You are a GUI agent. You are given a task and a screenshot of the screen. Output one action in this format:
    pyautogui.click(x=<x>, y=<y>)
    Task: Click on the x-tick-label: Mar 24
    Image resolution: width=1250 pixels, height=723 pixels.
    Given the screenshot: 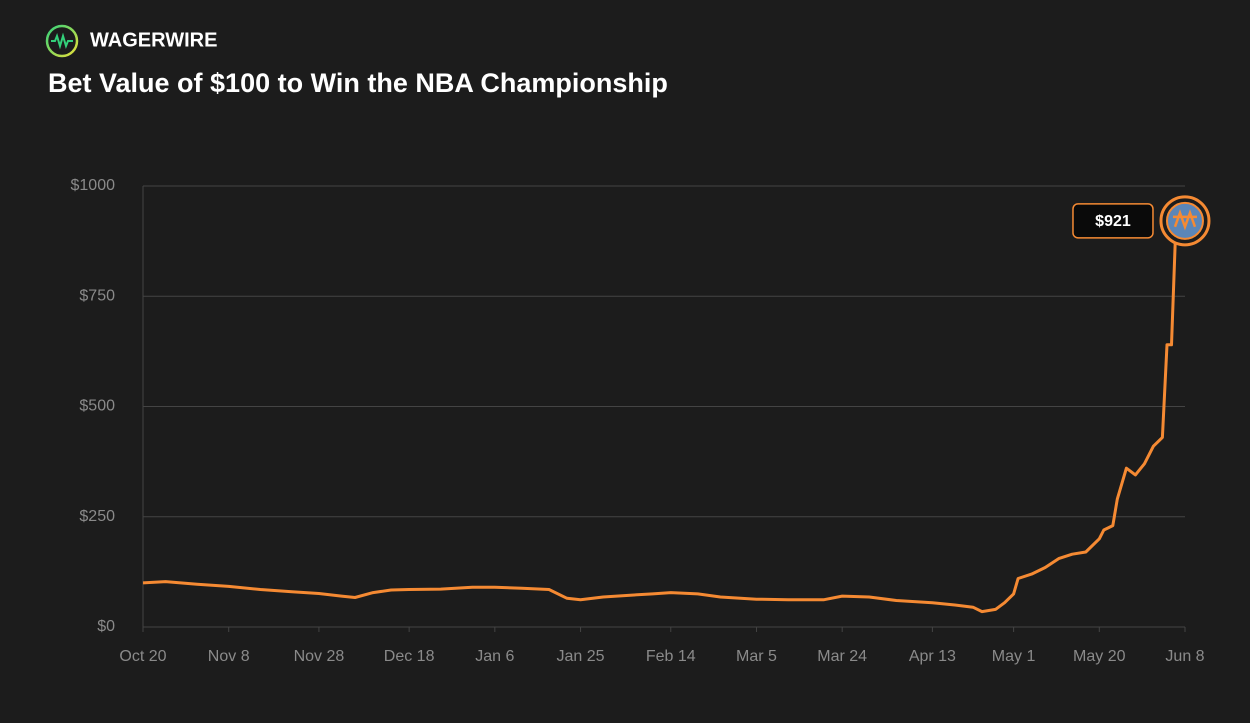 What is the action you would take?
    pyautogui.click(x=842, y=656)
    